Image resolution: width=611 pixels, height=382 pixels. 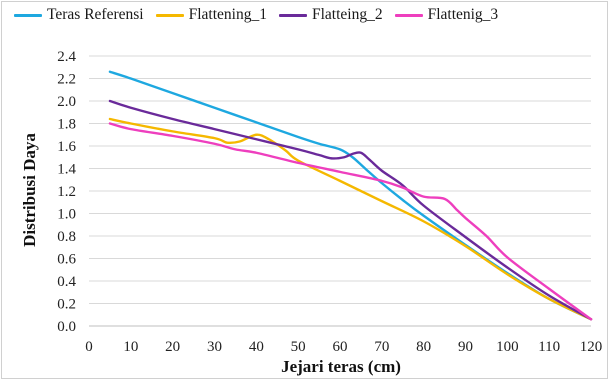 I want to click on y-axis-label: Distribusi Daya, so click(x=29, y=190).